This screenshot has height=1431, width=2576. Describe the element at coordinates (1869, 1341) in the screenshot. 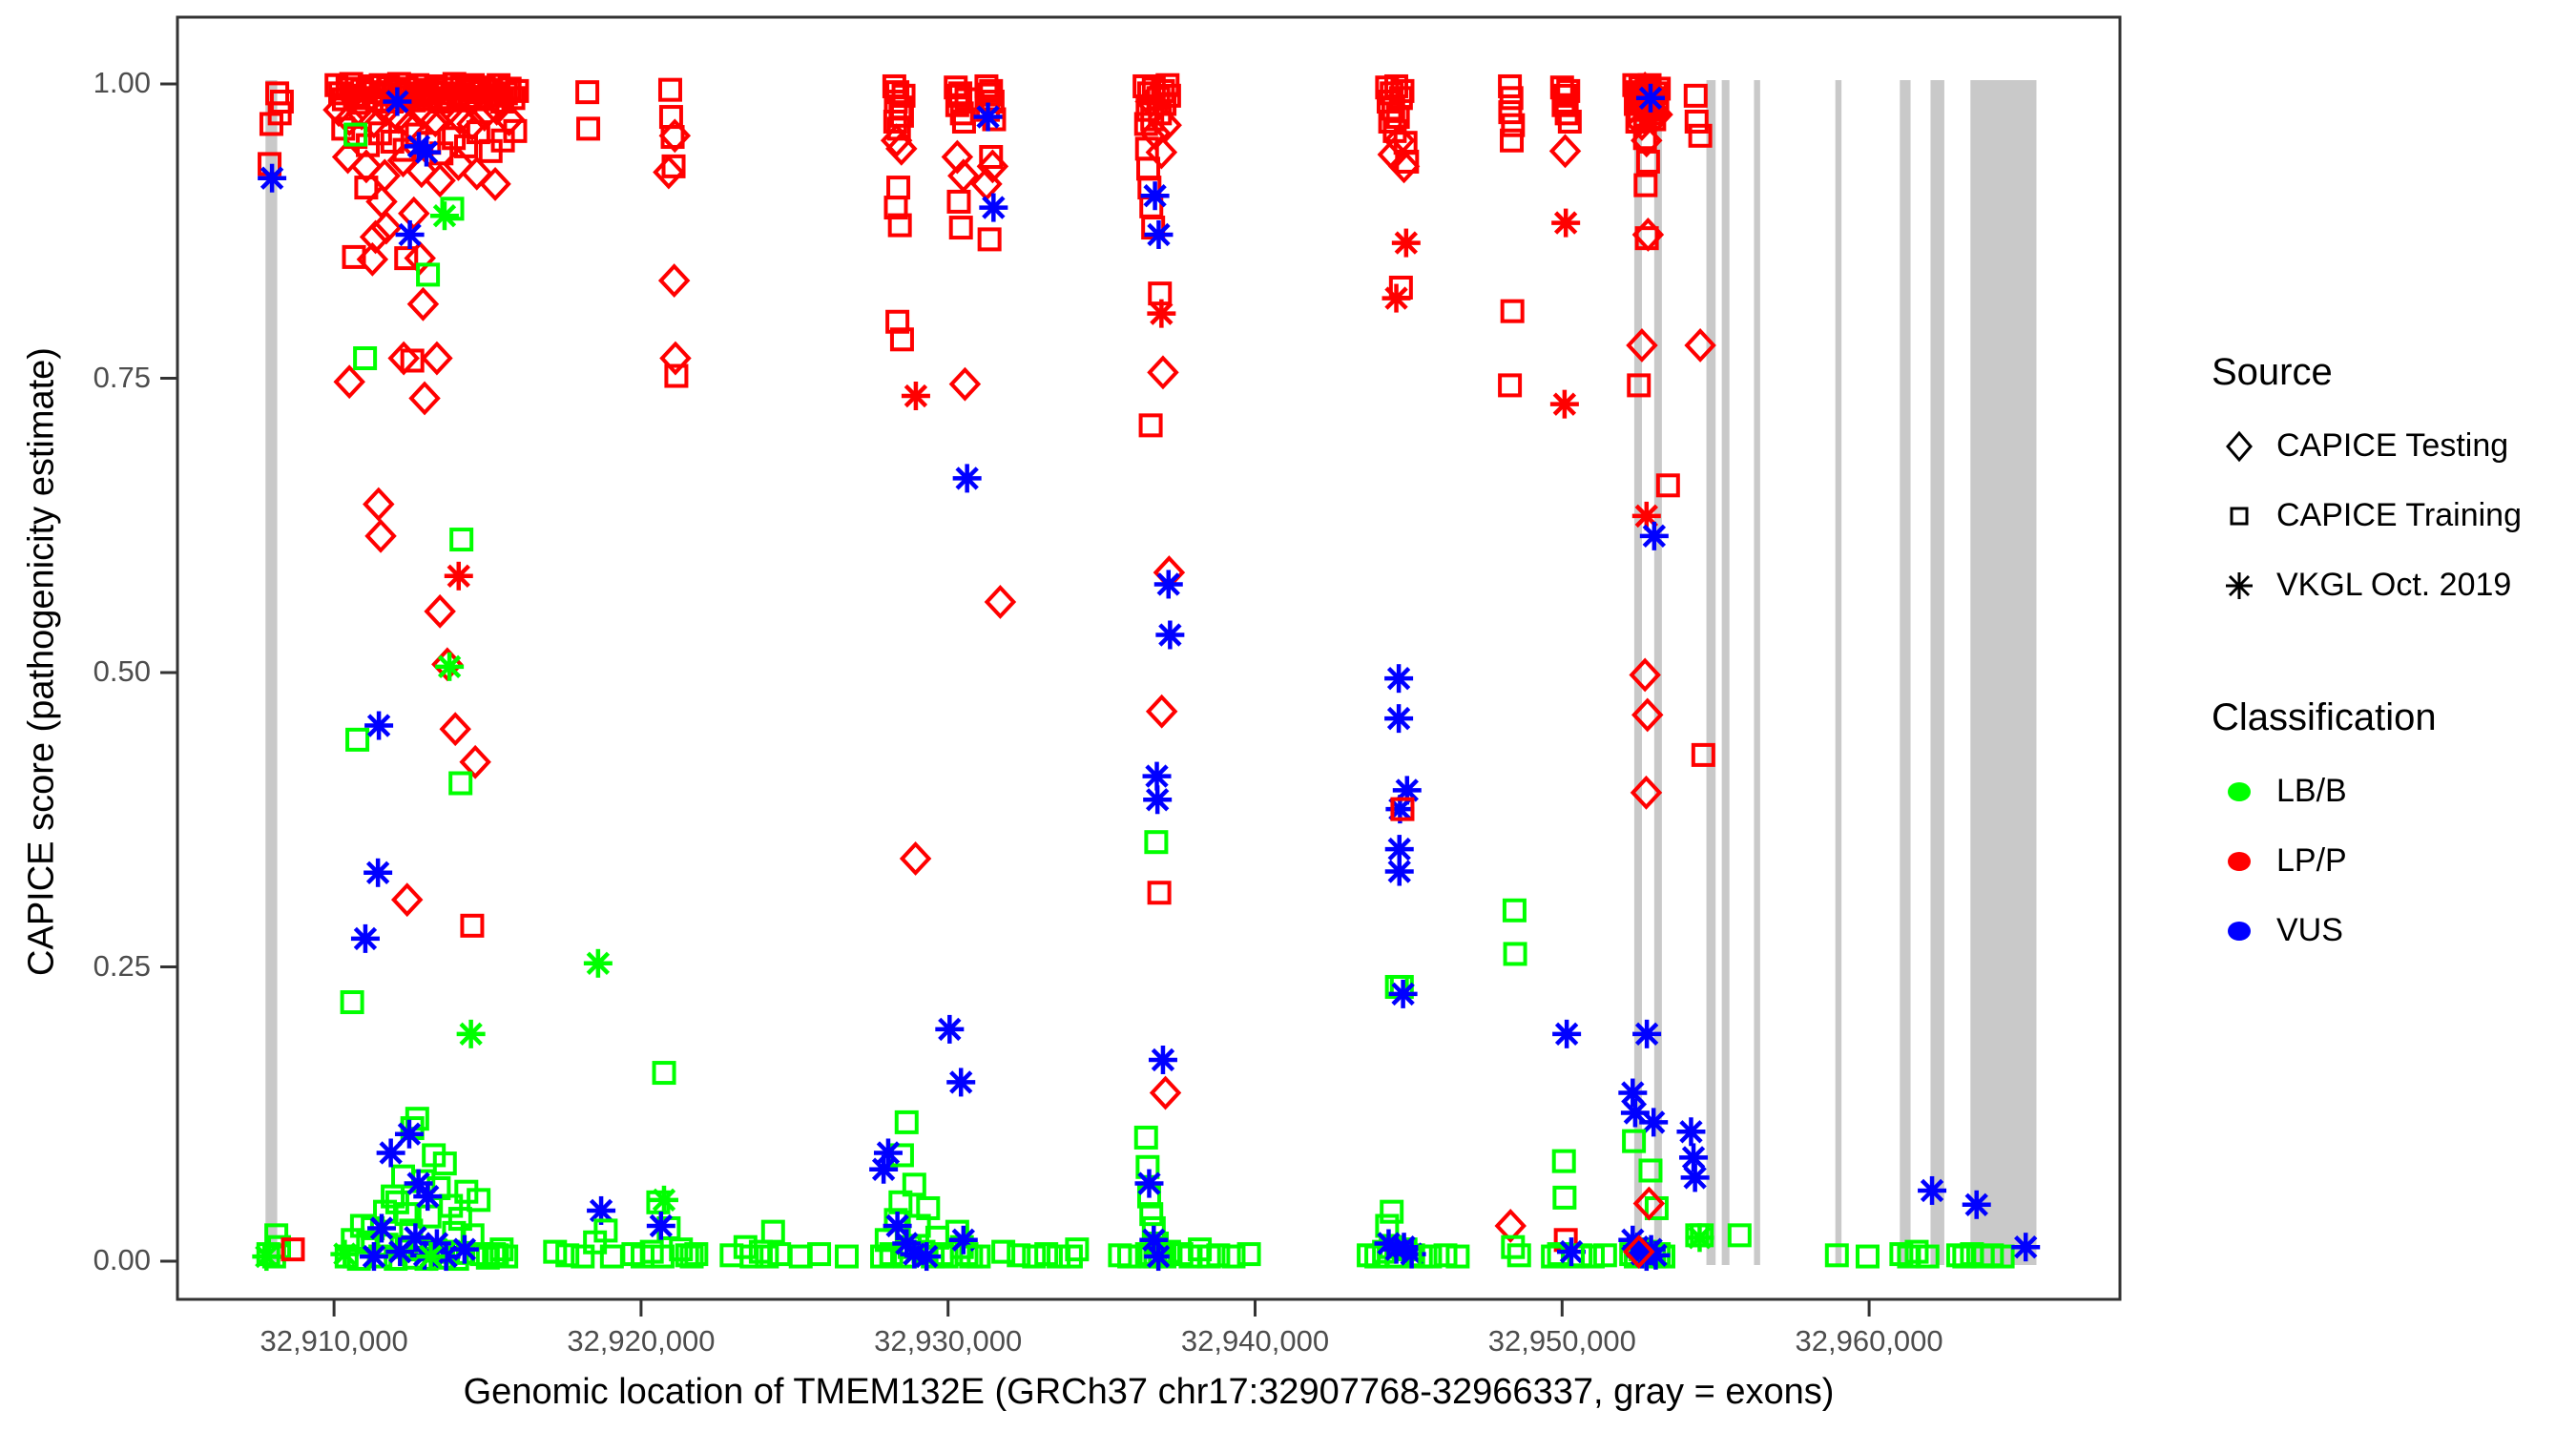

I see `x-tick-label: 32,960,000` at that location.